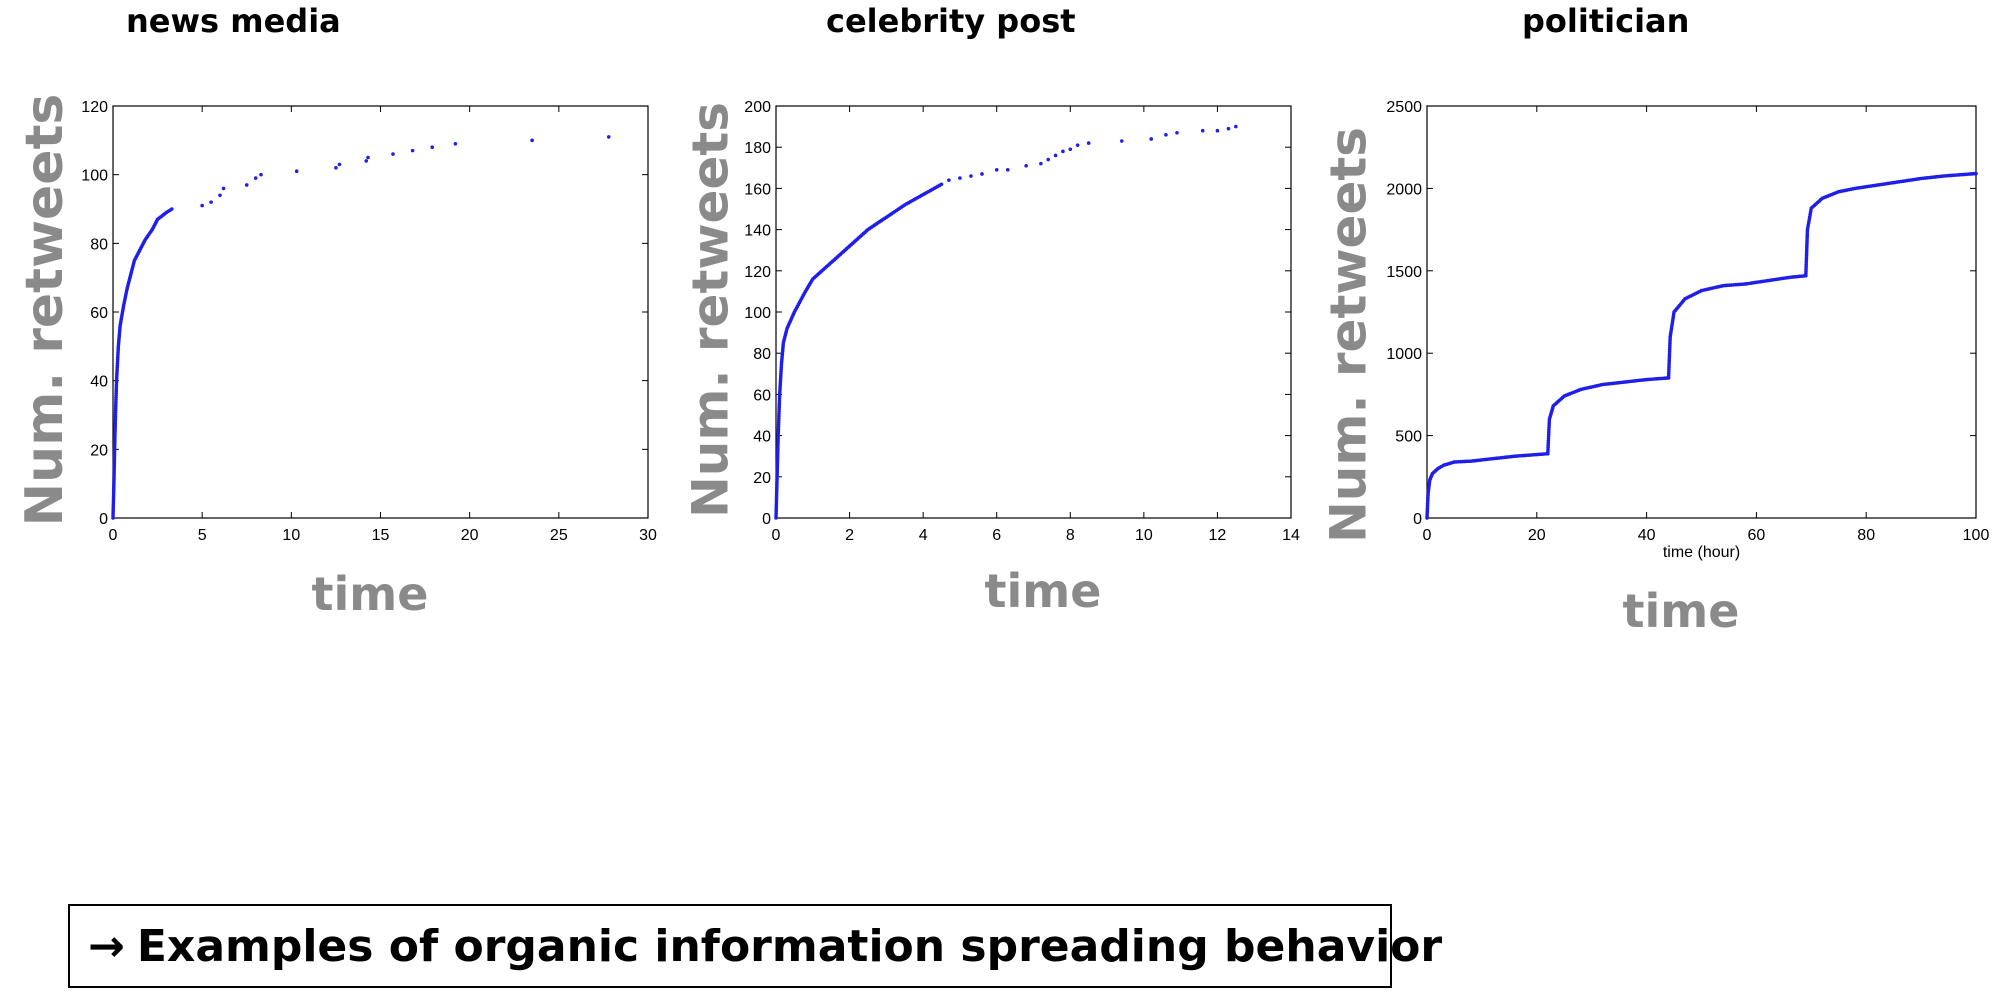 This screenshot has width=2010, height=1002. I want to click on x-tick-label: 100, so click(1976, 535).